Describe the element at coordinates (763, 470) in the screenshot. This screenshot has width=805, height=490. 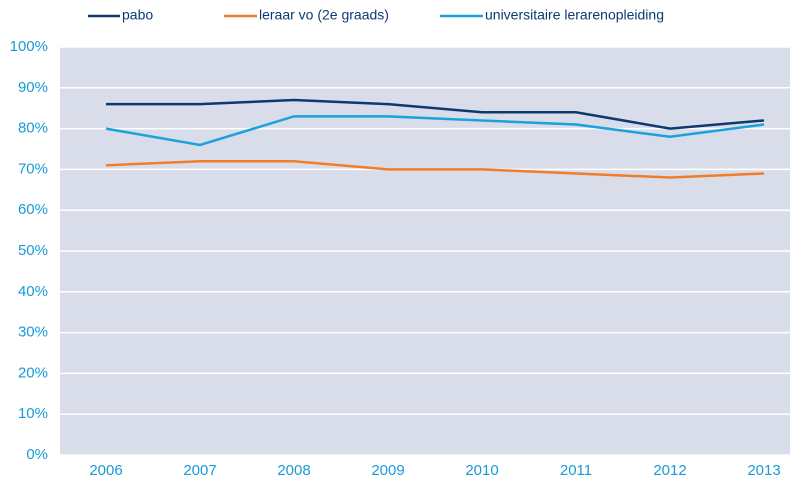
I see `x-tick-label: 2013` at that location.